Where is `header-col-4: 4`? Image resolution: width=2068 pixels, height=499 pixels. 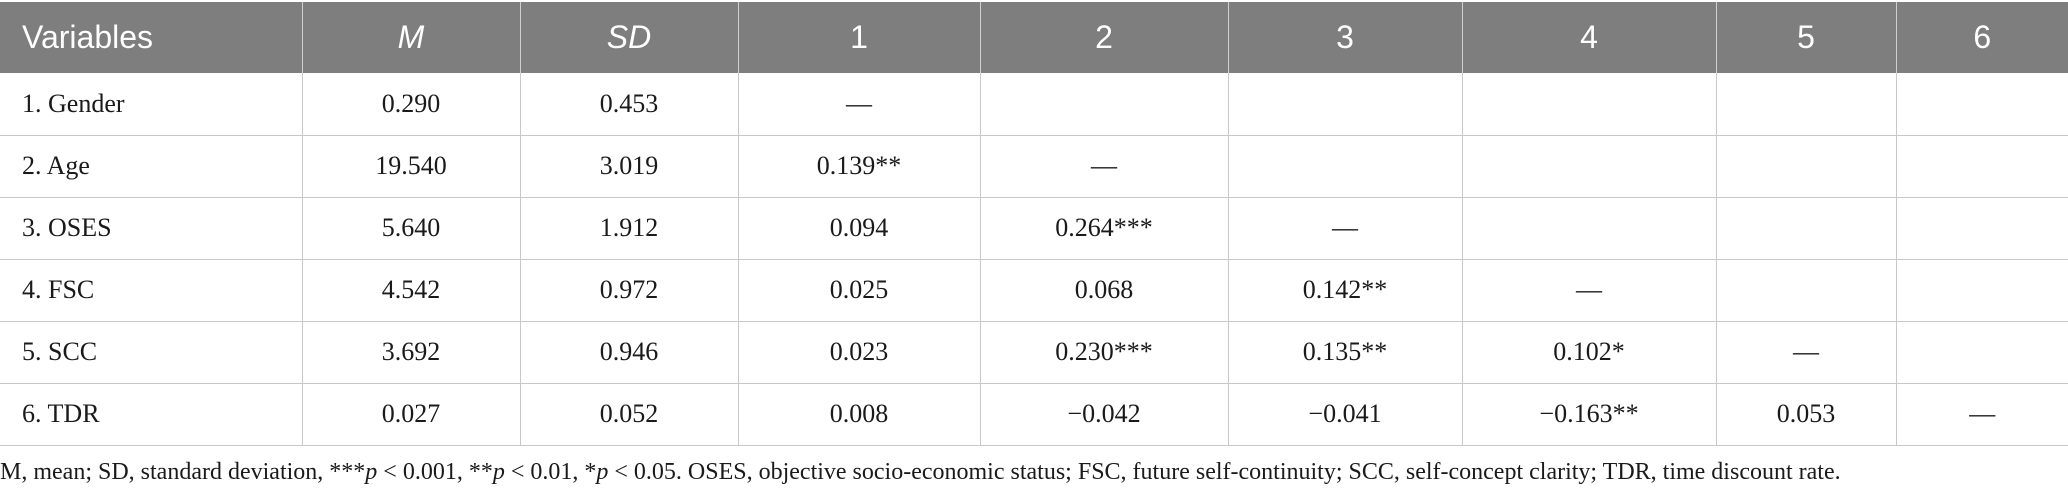 header-col-4: 4 is located at coordinates (1588, 37).